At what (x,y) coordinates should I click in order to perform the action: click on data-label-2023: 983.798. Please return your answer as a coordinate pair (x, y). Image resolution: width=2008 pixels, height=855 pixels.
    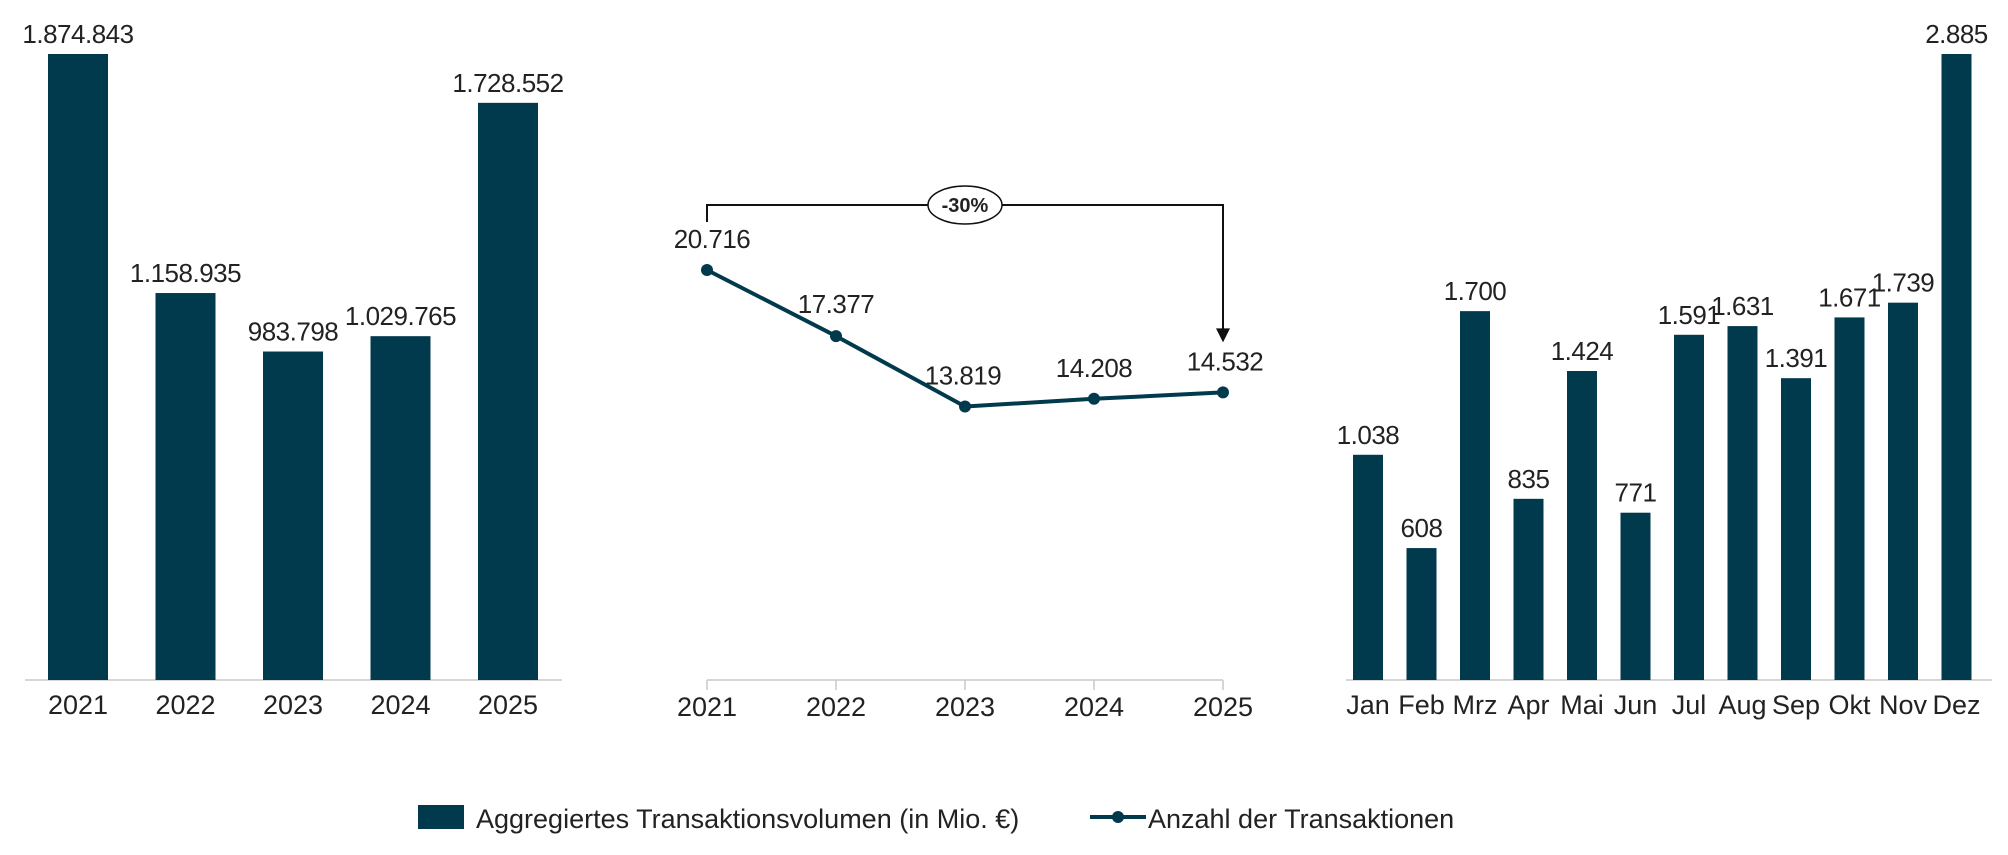
    Looking at the image, I should click on (293, 332).